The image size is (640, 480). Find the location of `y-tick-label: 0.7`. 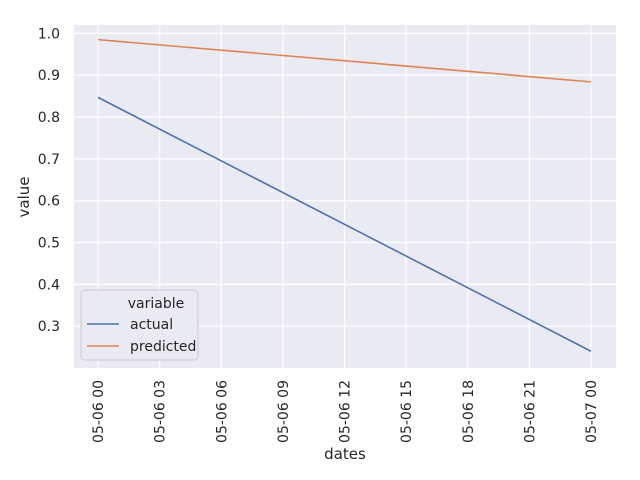

y-tick-label: 0.7 is located at coordinates (49, 160).